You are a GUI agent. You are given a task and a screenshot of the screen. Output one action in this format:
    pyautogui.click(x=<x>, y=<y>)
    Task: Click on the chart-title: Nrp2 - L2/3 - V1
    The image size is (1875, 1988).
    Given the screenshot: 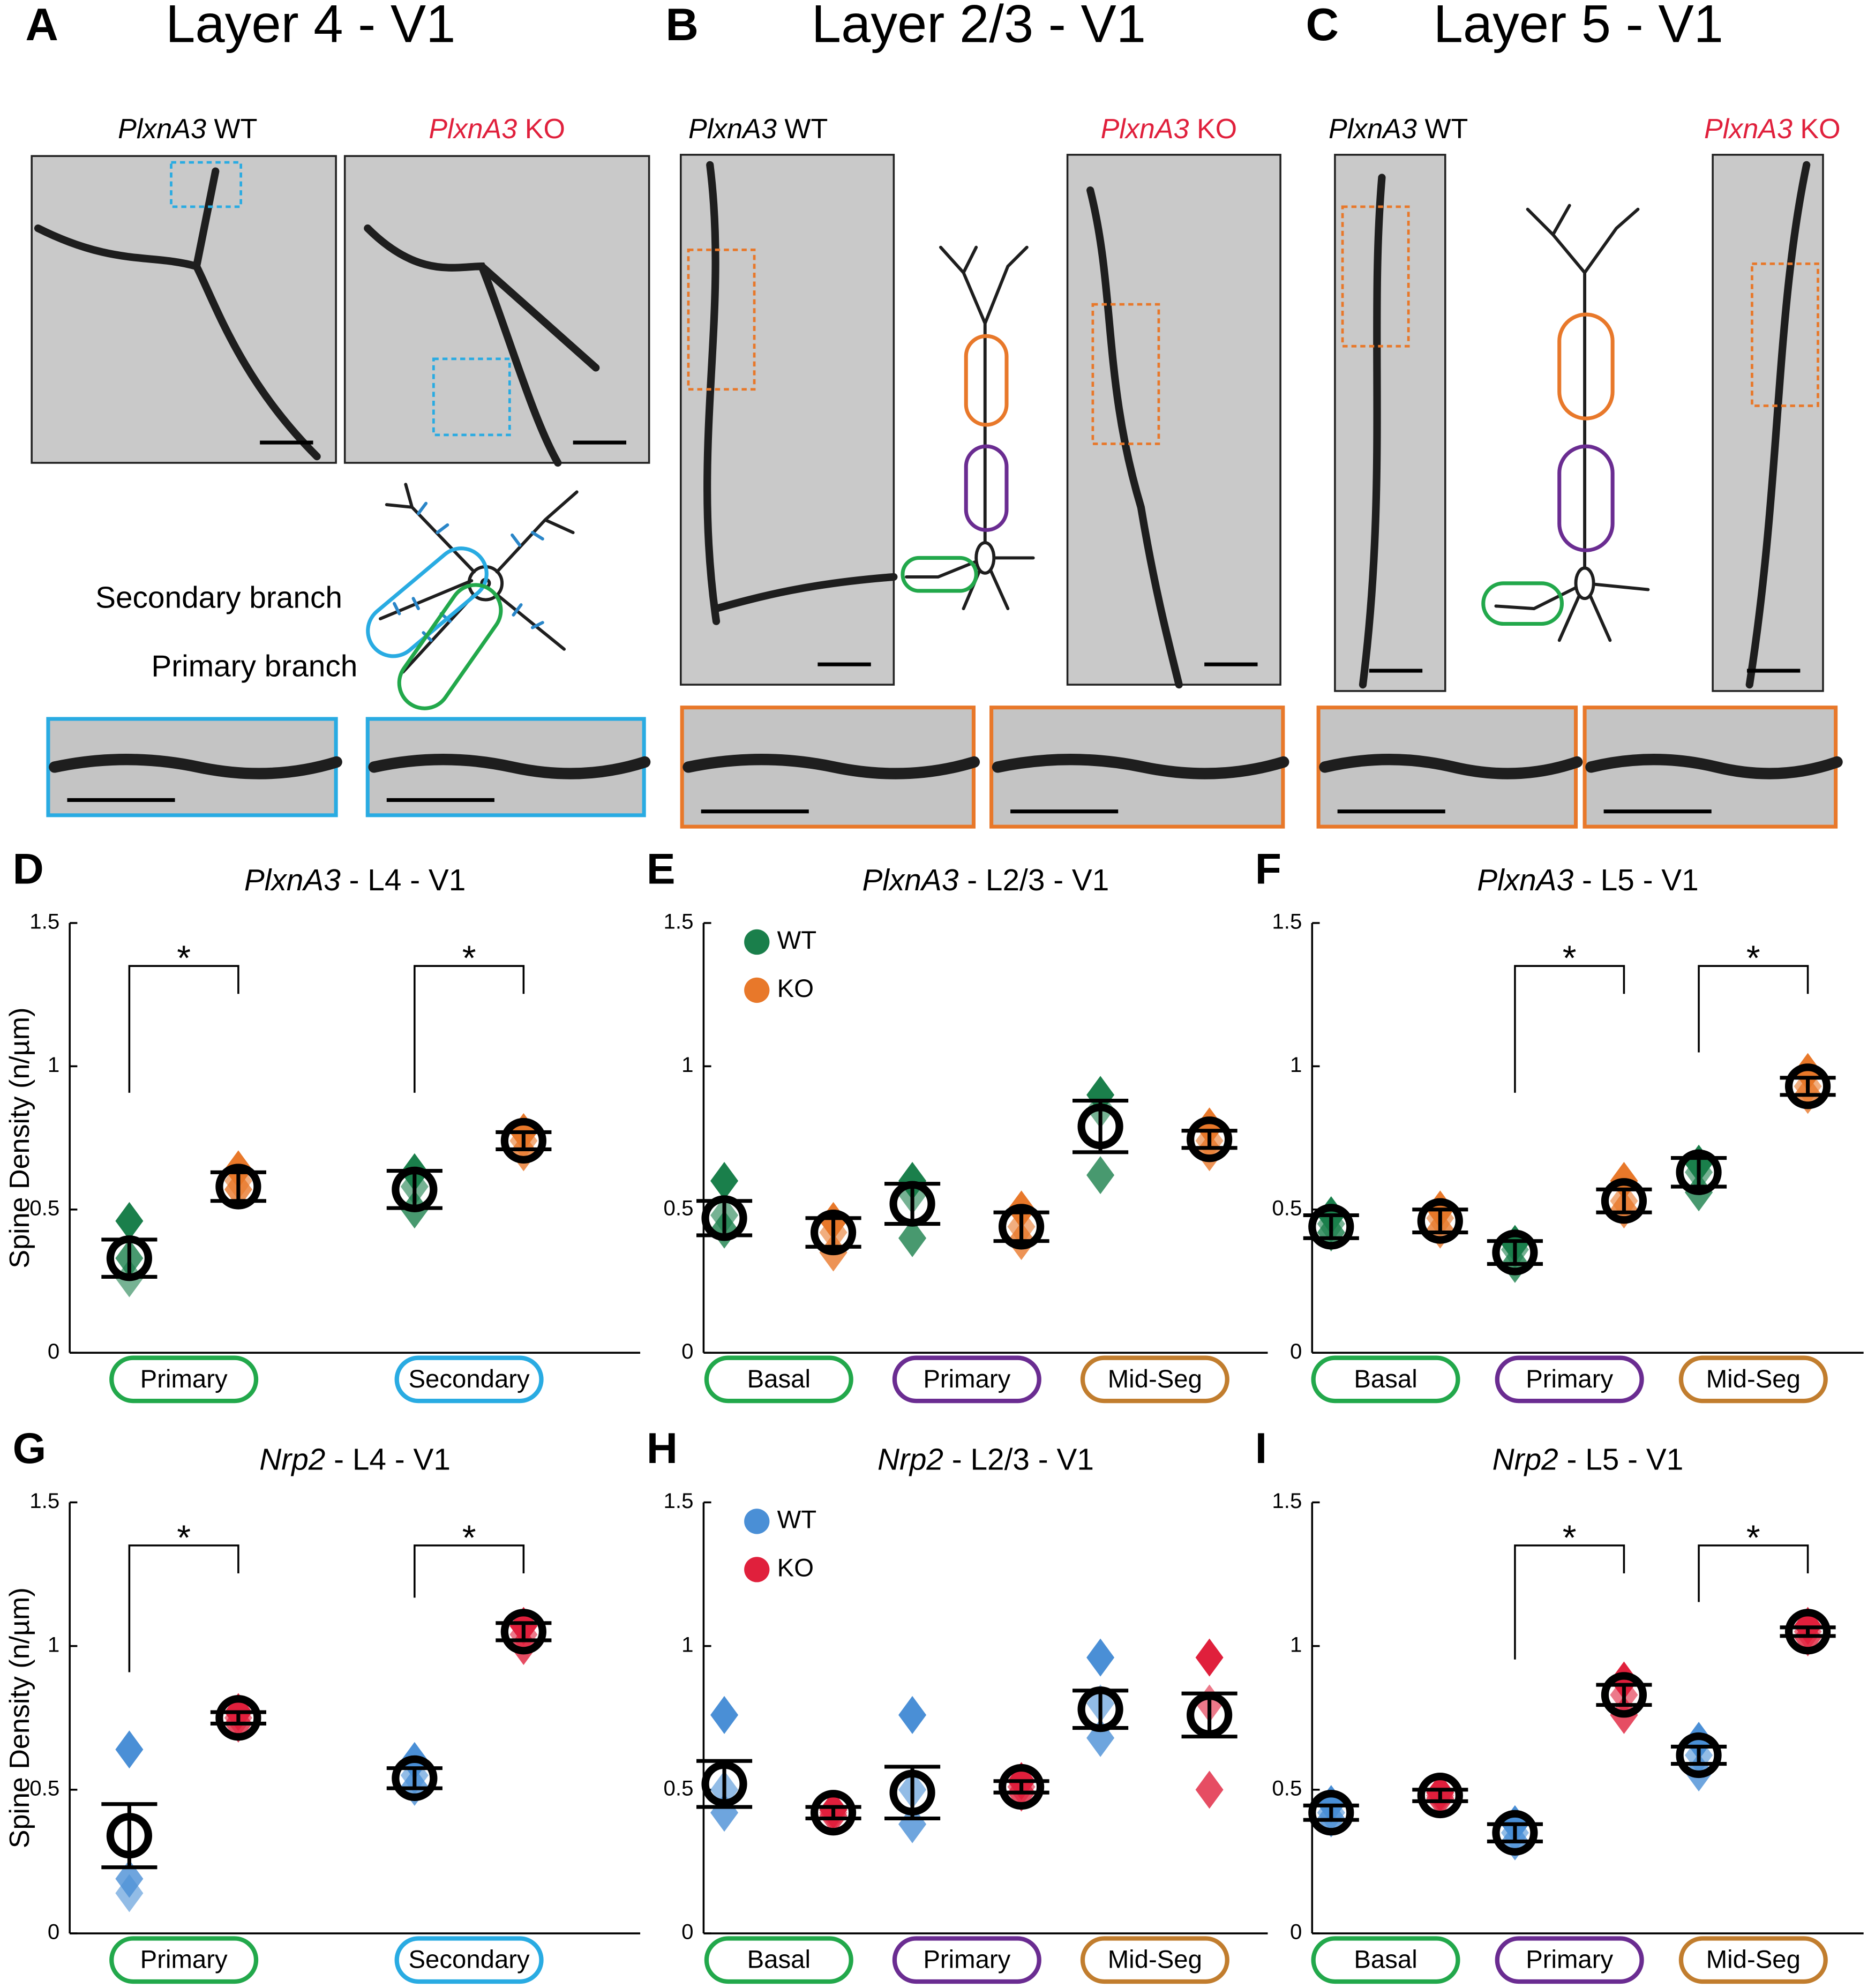 What is the action you would take?
    pyautogui.click(x=986, y=1460)
    